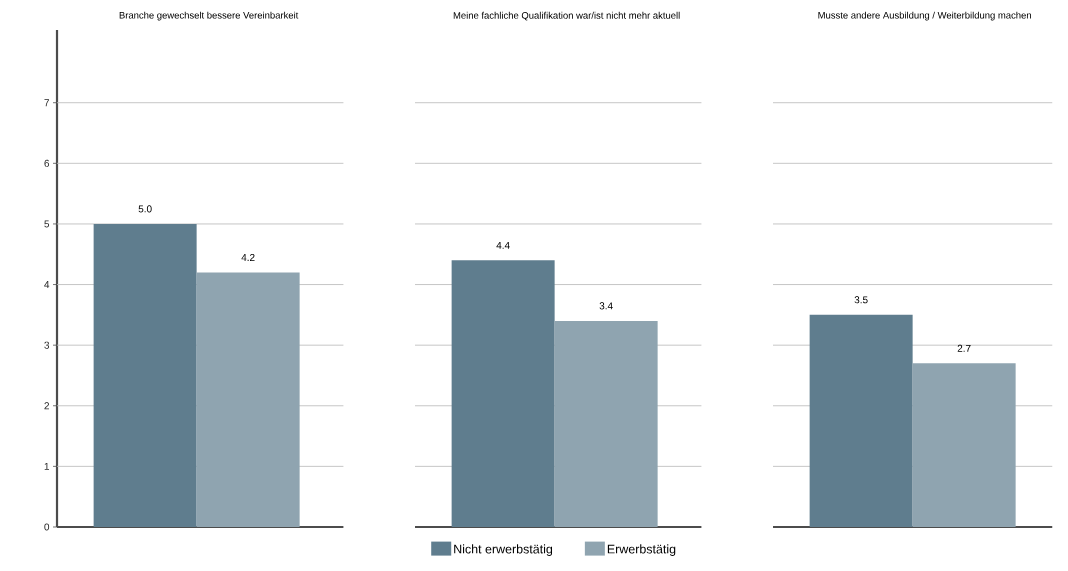 Image resolution: width=1068 pixels, height=571 pixels. What do you see at coordinates (145, 209) in the screenshot?
I see `data-label: 5.0` at bounding box center [145, 209].